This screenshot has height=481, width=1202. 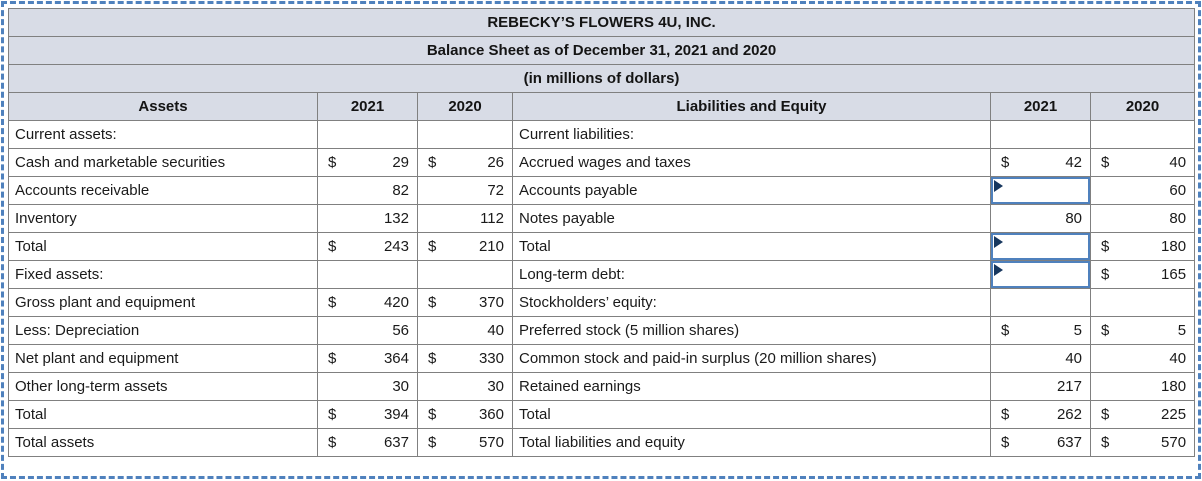 I want to click on amount: 80, so click(x=1073, y=218).